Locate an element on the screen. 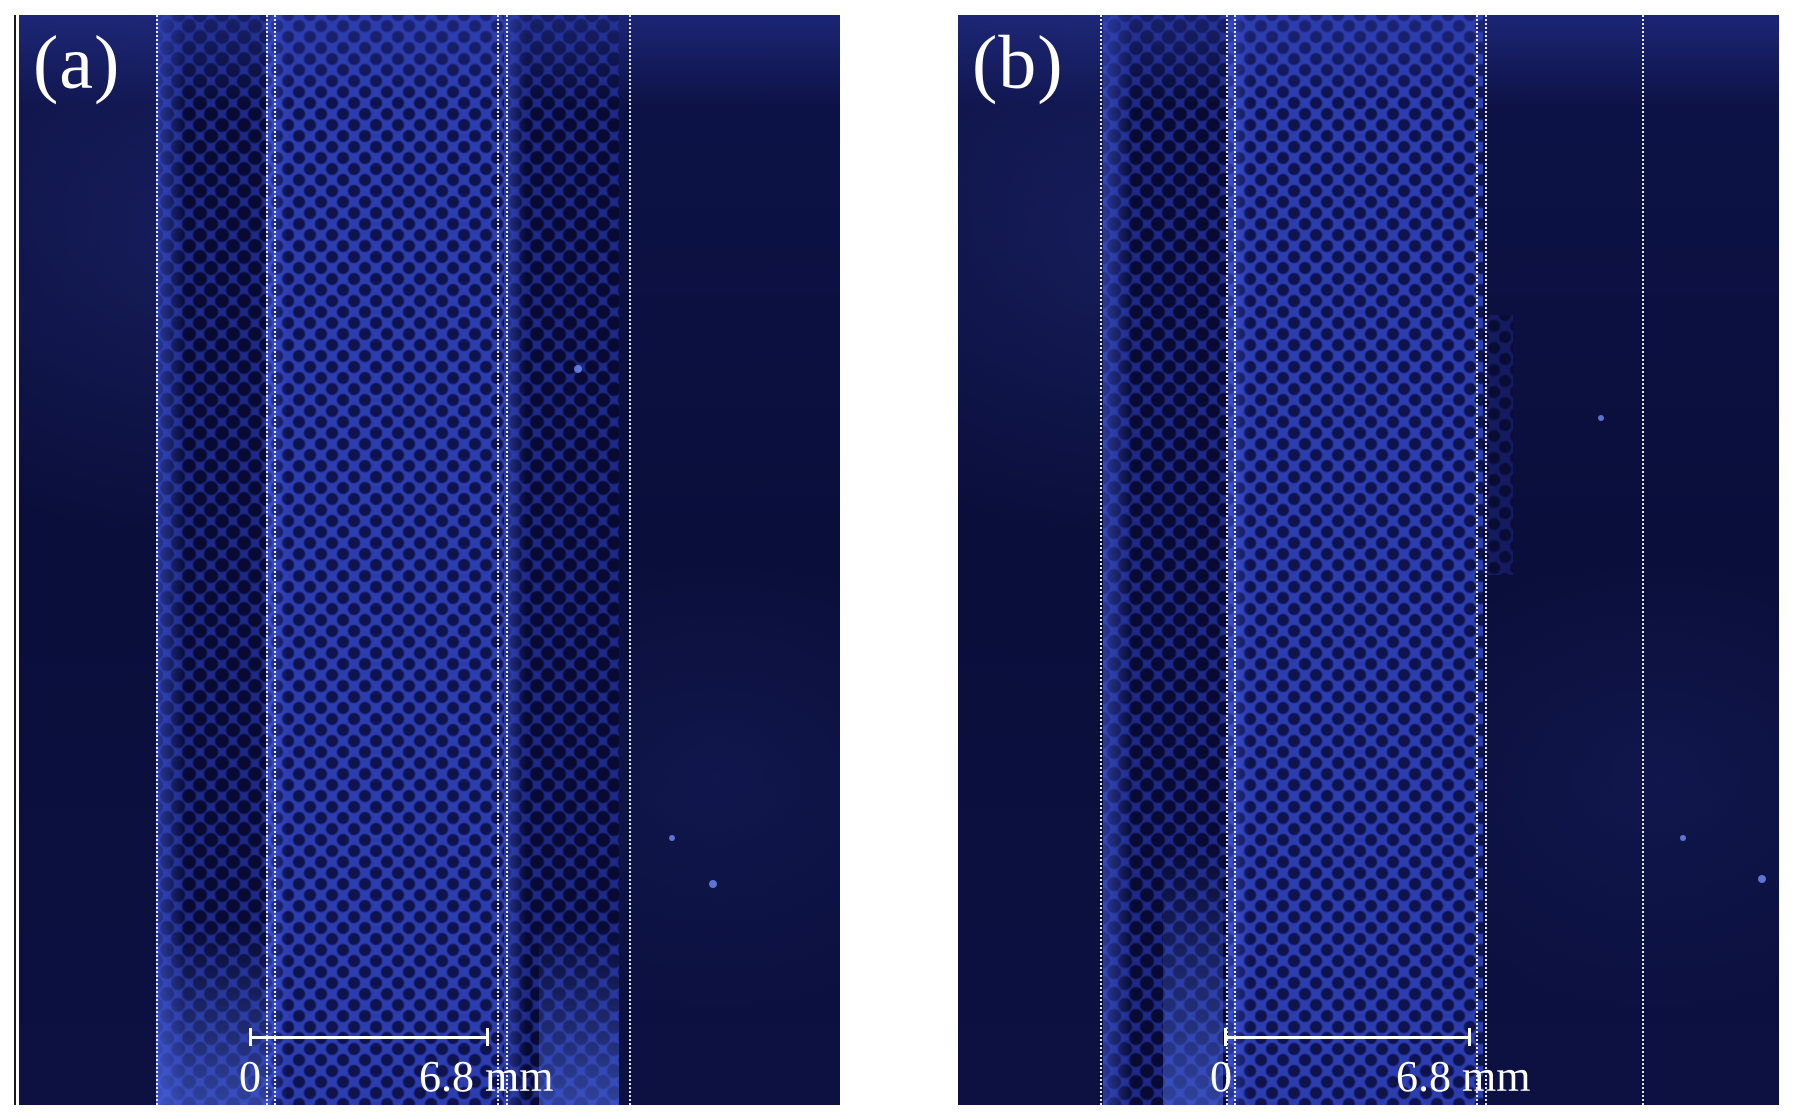 Image resolution: width=1797 pixels, height=1119 pixels. panel-label: (b) is located at coordinates (1018, 63).